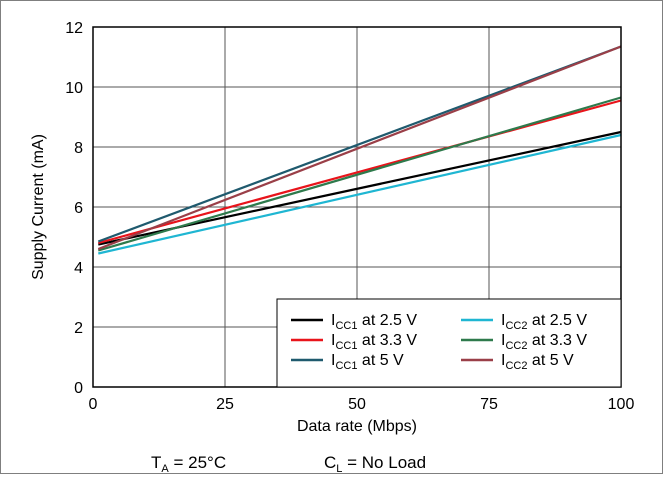  What do you see at coordinates (449, 343) in the screenshot?
I see `legend-box` at bounding box center [449, 343].